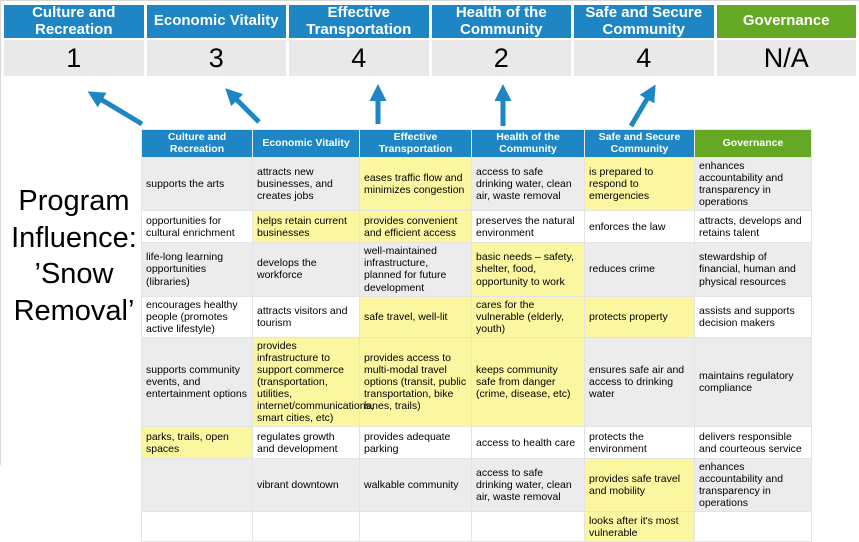 Image resolution: width=859 pixels, height=542 pixels. What do you see at coordinates (74, 21) in the screenshot?
I see `scorecard-header-culture-and-recreation: Culture and Recreation` at bounding box center [74, 21].